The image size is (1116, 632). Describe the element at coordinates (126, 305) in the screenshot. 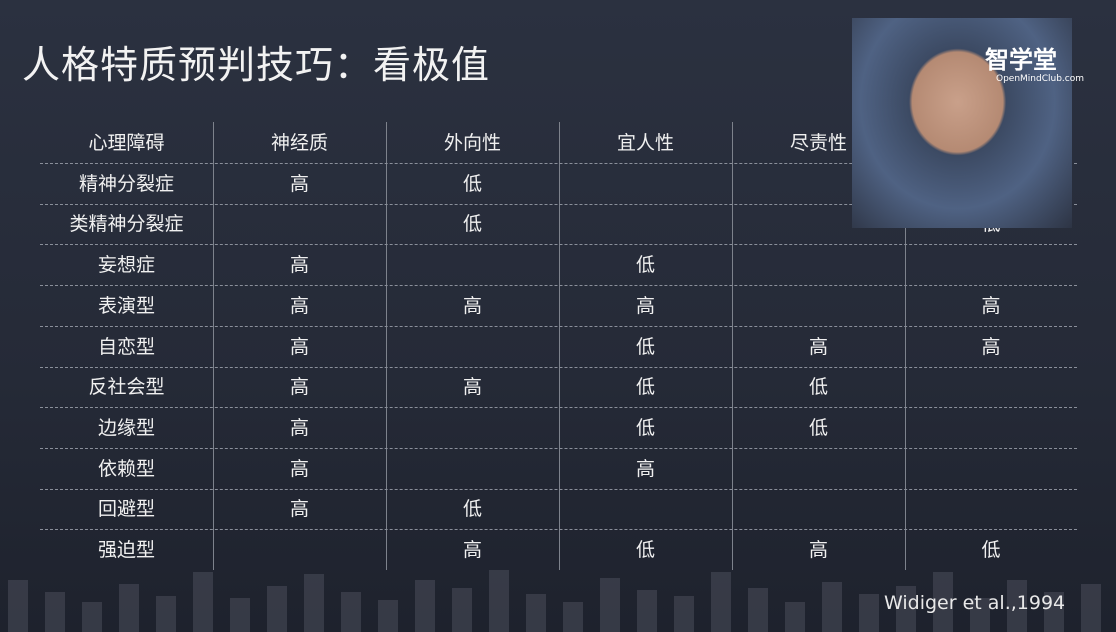

I see `row-label: 表演型` at that location.